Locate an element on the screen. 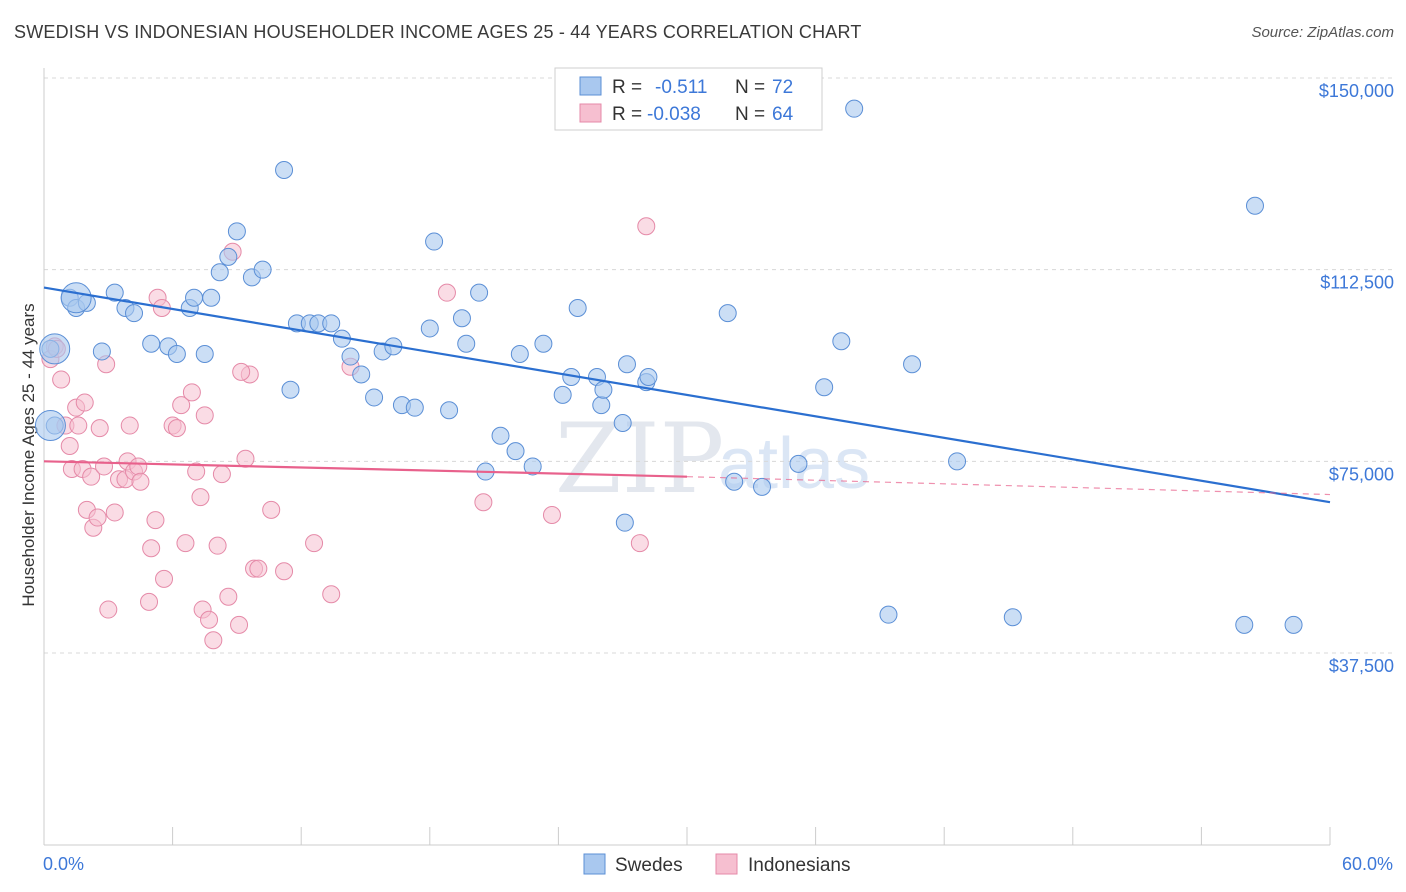 The width and height of the screenshot is (1406, 892). legend-swedes-n-value: 72 is located at coordinates (782, 87).